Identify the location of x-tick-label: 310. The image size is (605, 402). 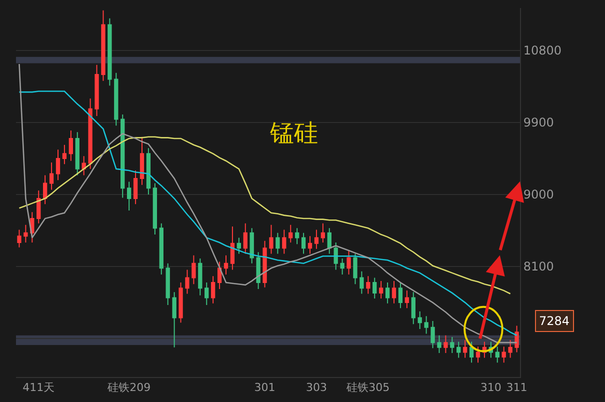
(491, 387).